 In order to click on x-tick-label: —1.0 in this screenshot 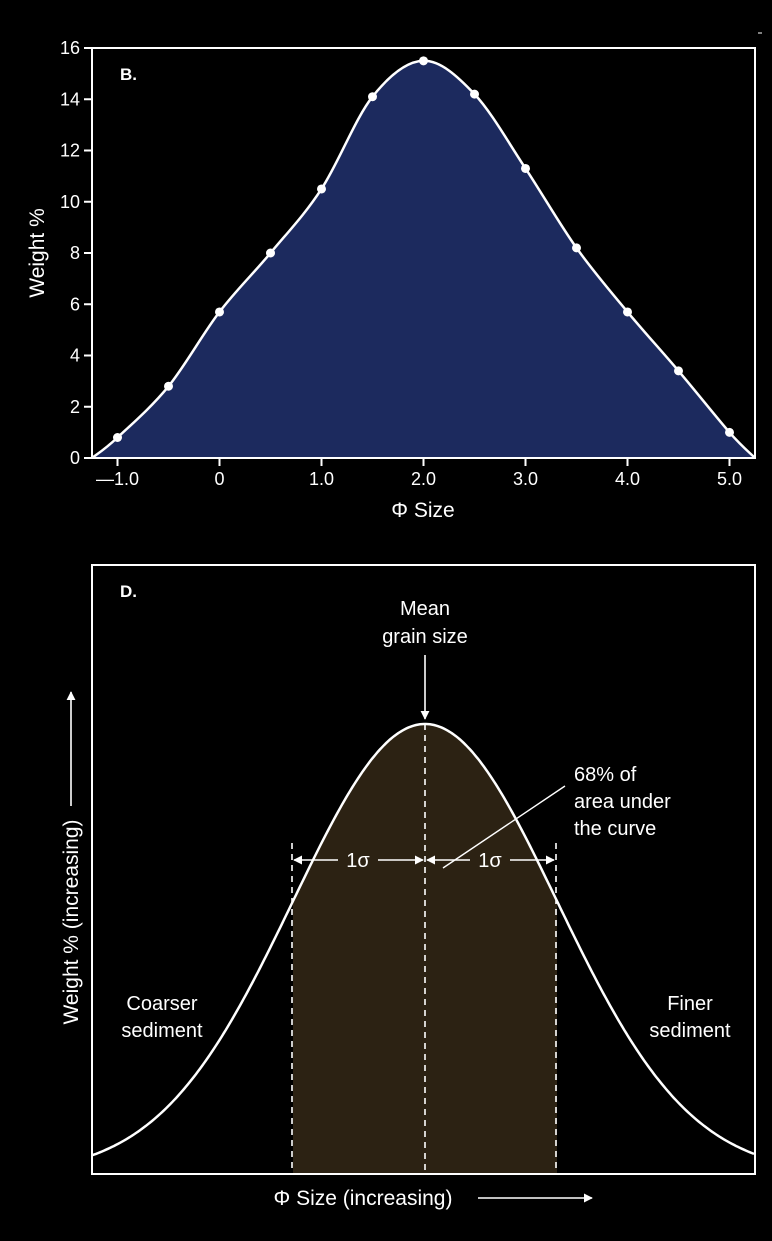, I will do `click(117, 479)`.